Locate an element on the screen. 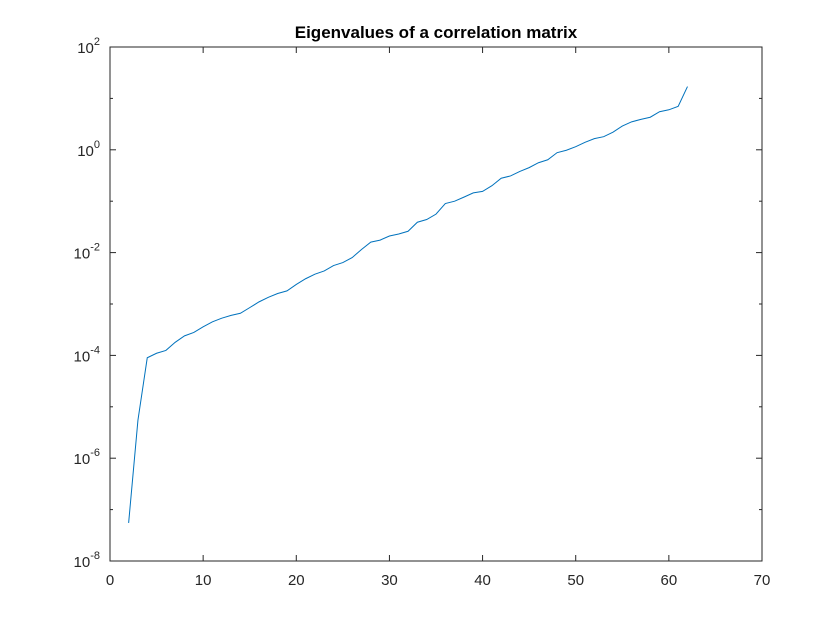 The height and width of the screenshot is (630, 840). y-tick-label: 10⁻⁸ is located at coordinates (87, 560).